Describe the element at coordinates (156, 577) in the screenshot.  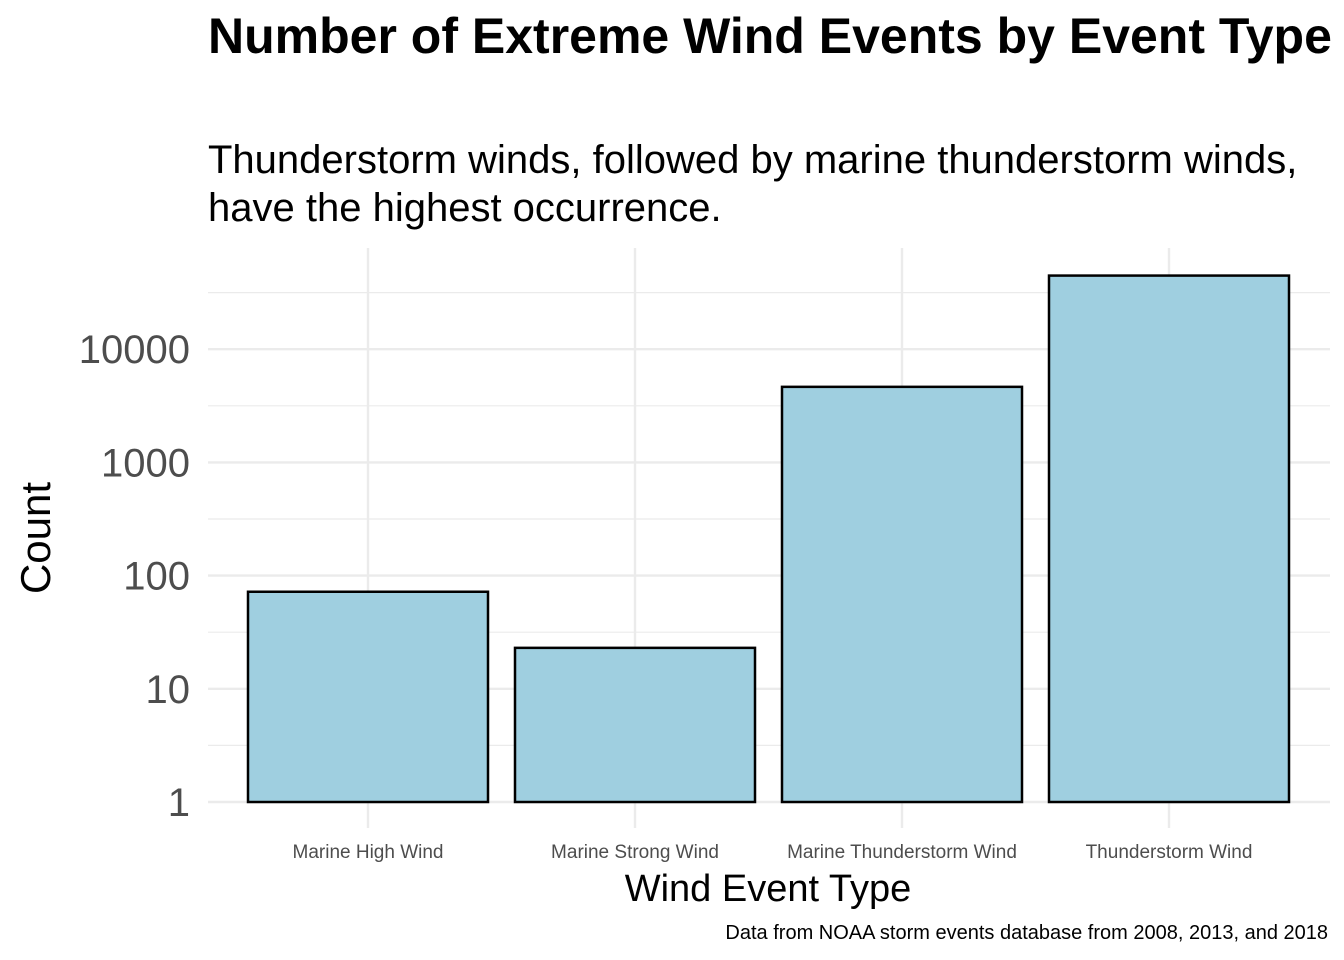
I see `y-tick-label: 100` at that location.